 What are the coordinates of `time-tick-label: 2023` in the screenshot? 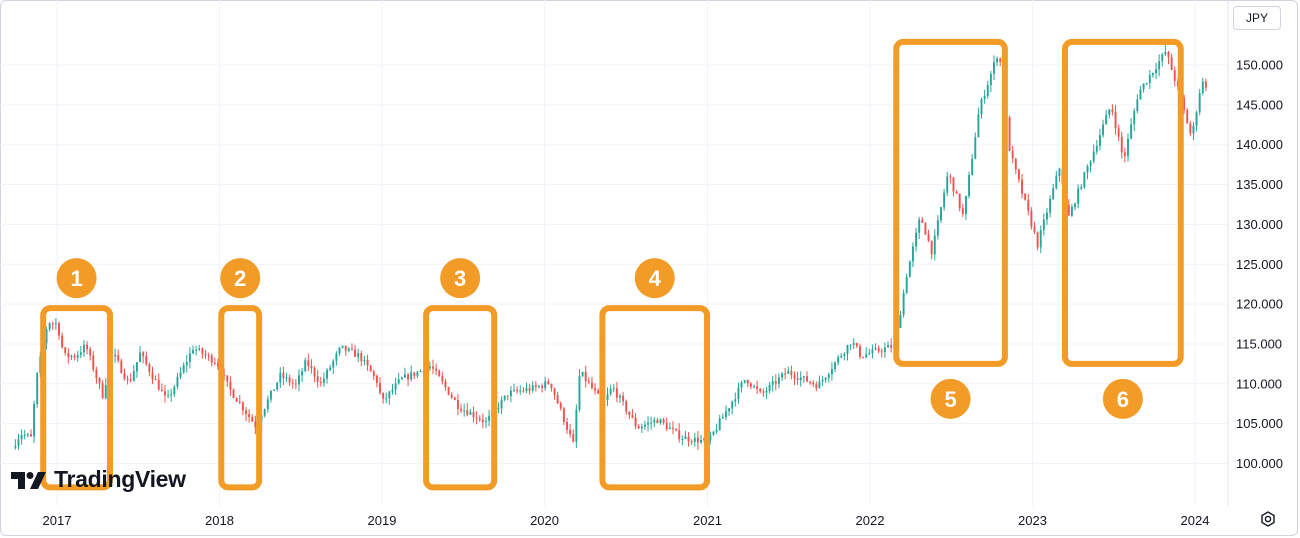 It's located at (1032, 520).